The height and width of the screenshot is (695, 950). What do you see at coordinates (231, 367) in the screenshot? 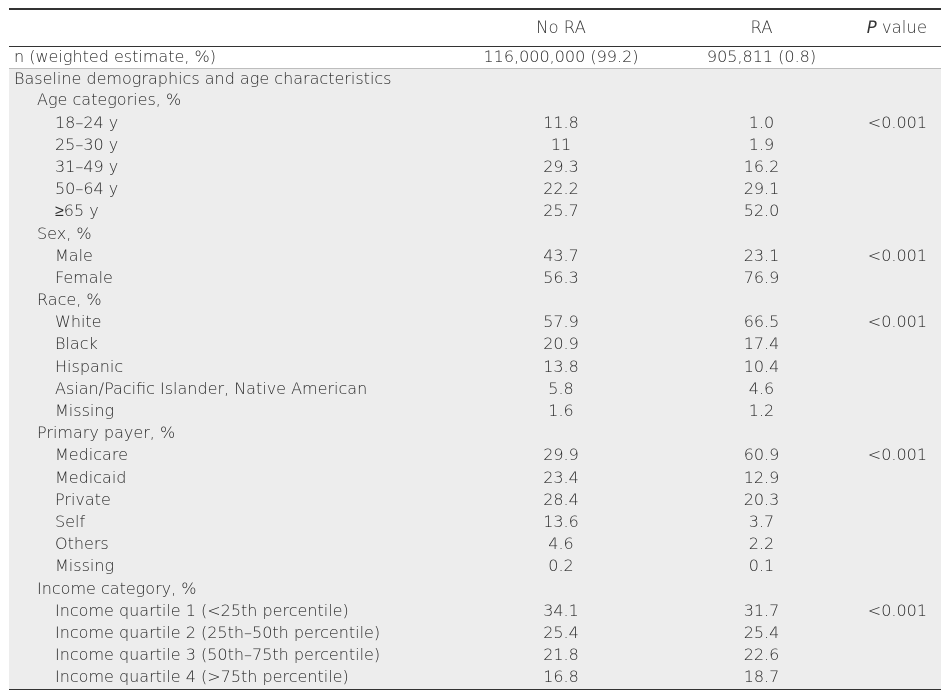
I see `row-label: Hispanic` at bounding box center [231, 367].